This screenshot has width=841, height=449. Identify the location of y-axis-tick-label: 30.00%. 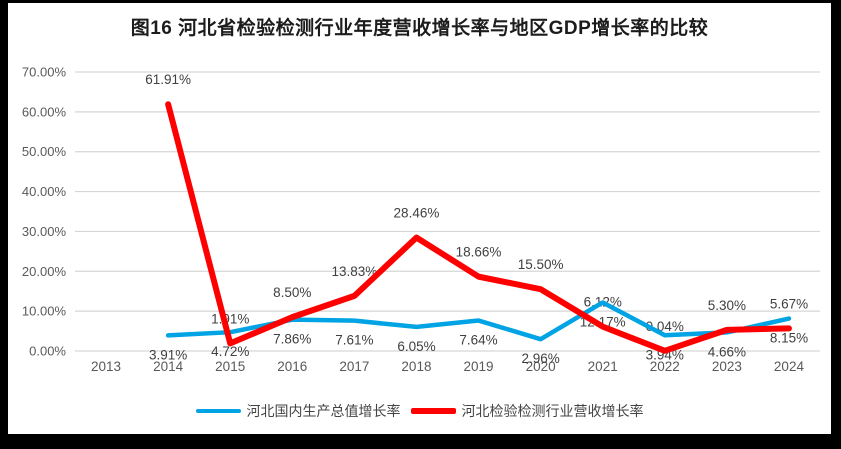
(44, 231).